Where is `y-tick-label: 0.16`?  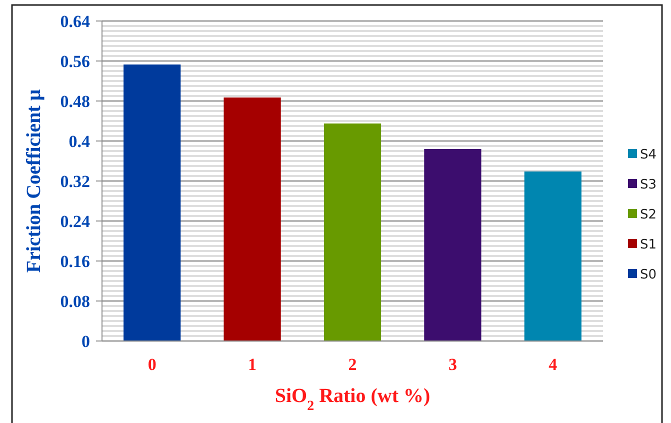 y-tick-label: 0.16 is located at coordinates (75, 261).